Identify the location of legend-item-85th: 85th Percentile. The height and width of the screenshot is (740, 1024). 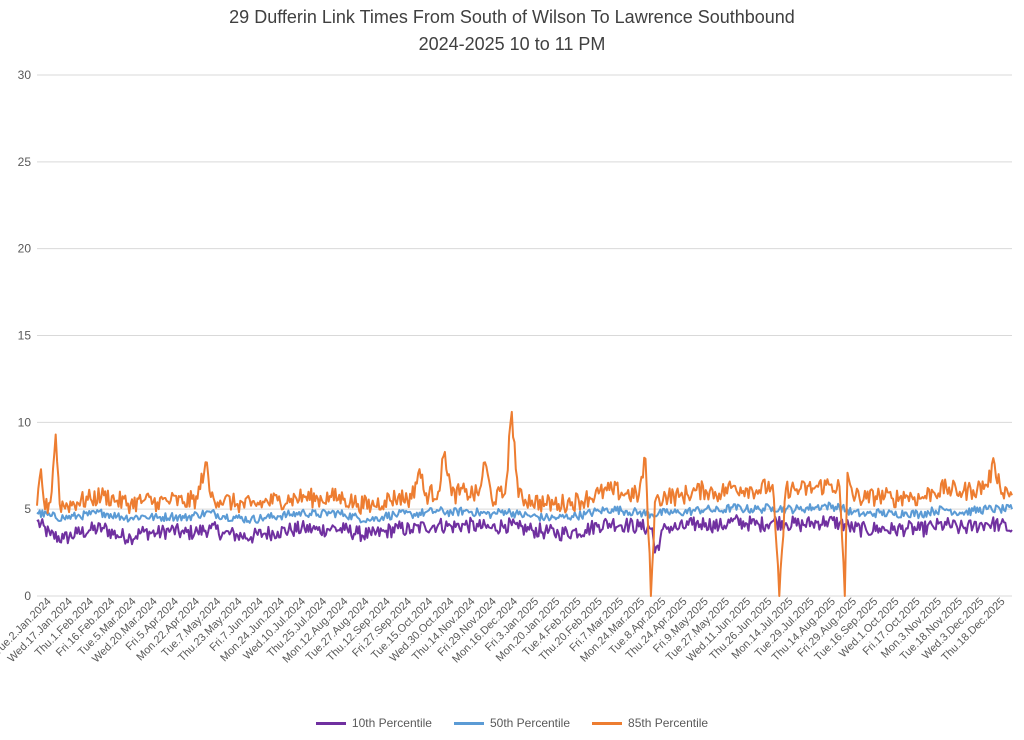
(650, 723).